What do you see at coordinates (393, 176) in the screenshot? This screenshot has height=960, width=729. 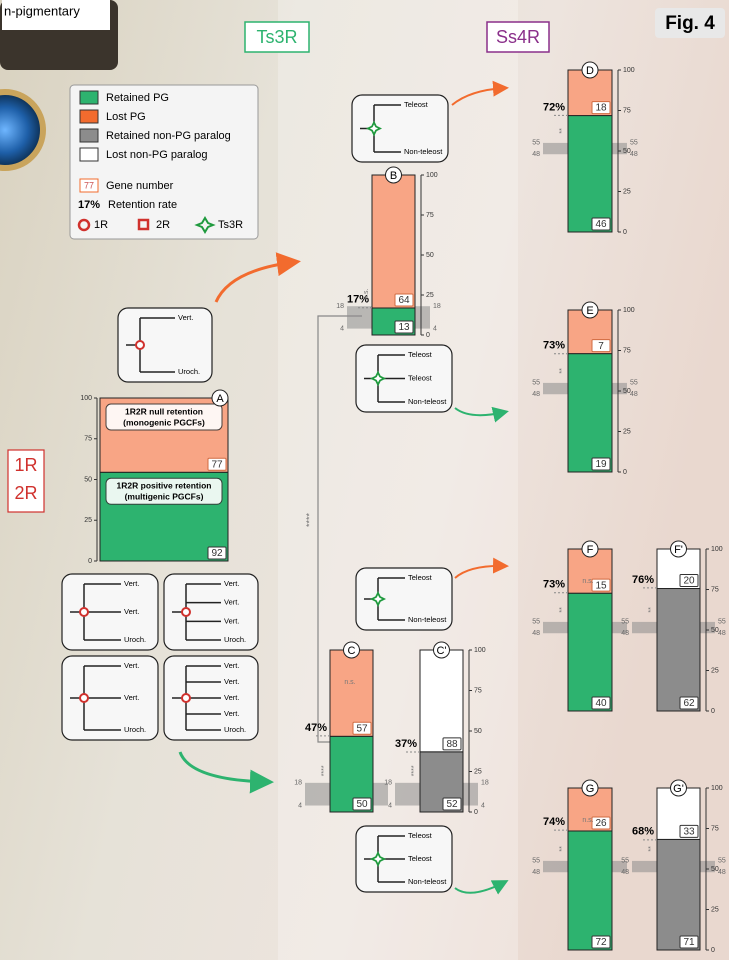 I see `panel-letter: B` at bounding box center [393, 176].